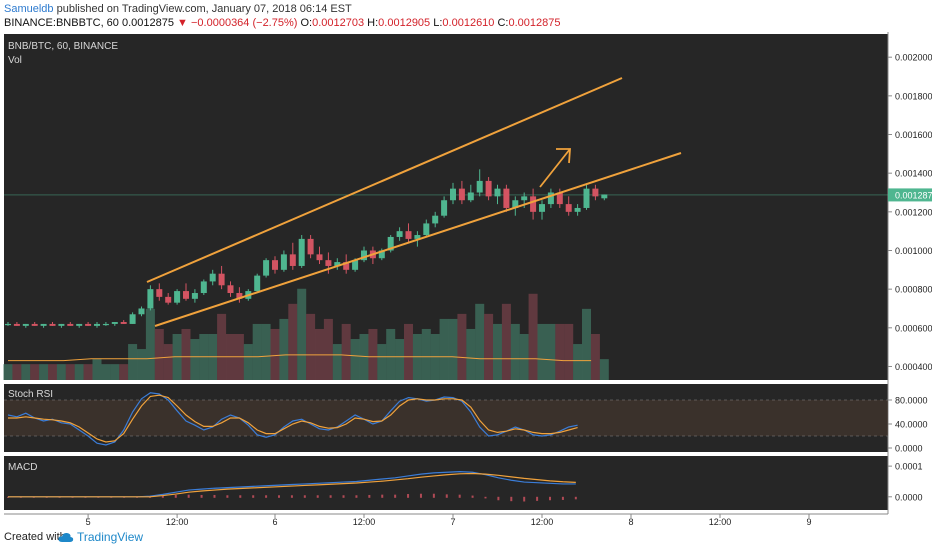 This screenshot has width=932, height=550. I want to click on stoch-blue-line, so click(292, 419).